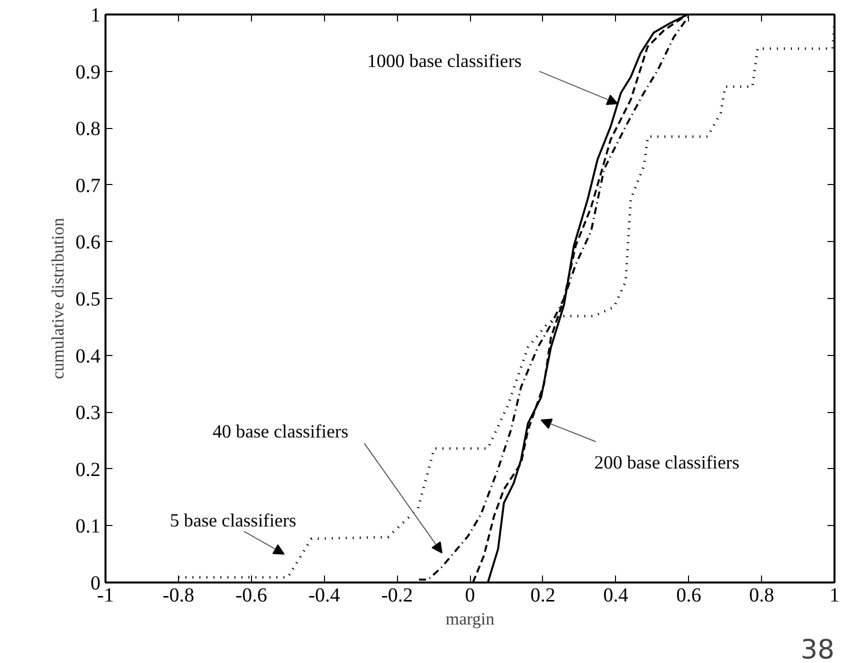 Image resolution: width=842 pixels, height=663 pixels. What do you see at coordinates (95, 15) in the screenshot?
I see `y-tick-label: 1` at bounding box center [95, 15].